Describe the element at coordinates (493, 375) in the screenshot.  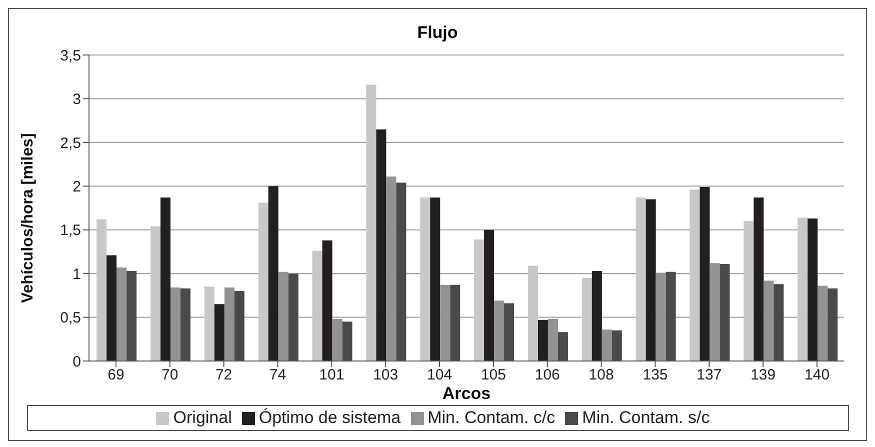
I see `x-tick-label: 105` at that location.